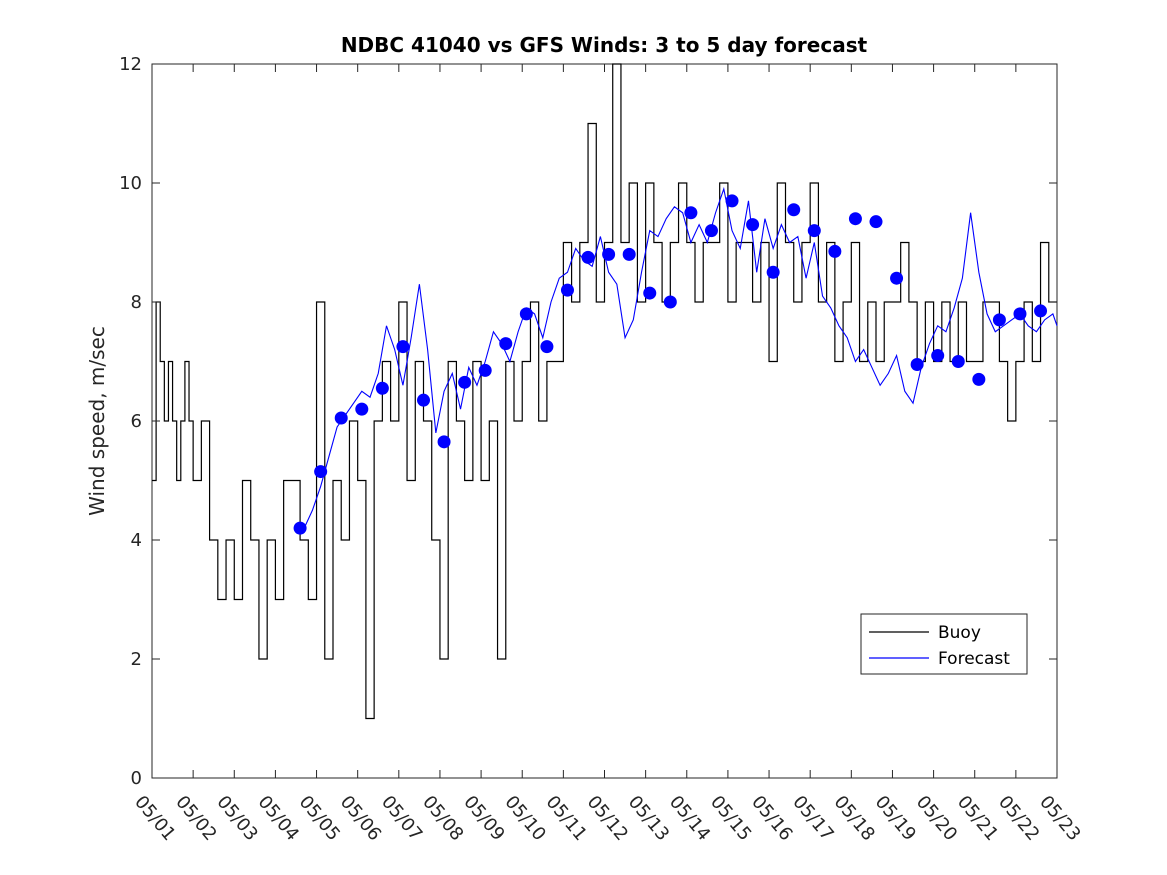 The height and width of the screenshot is (875, 1167). Describe the element at coordinates (1018, 818) in the screenshot. I see `x-tick-label: 05/22` at that location.